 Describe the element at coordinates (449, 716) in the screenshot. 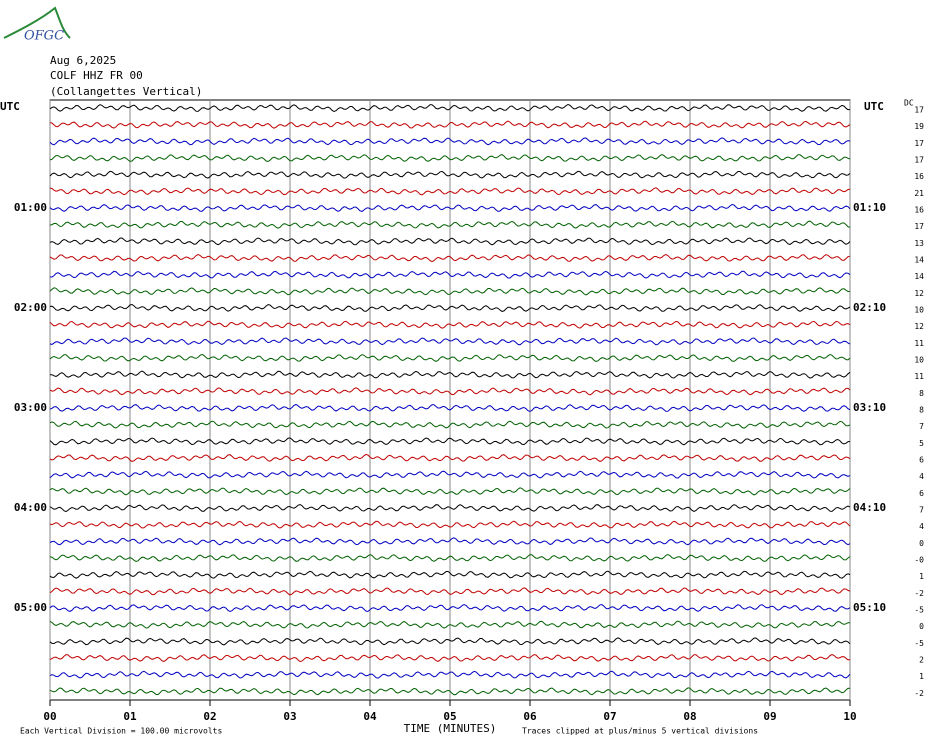

I see `x-tick-label: 05` at that location.